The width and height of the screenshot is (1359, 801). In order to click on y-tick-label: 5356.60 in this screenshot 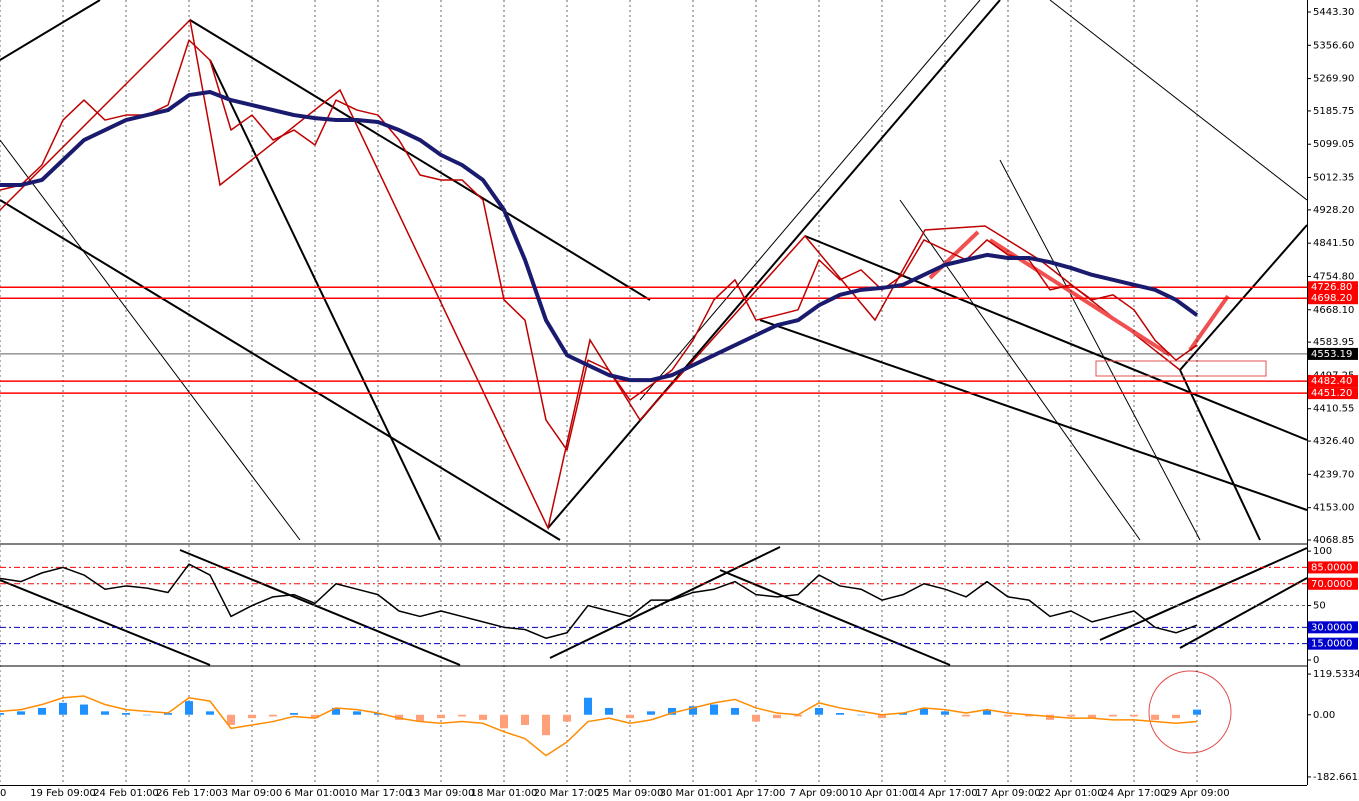, I will do `click(1333, 45)`.